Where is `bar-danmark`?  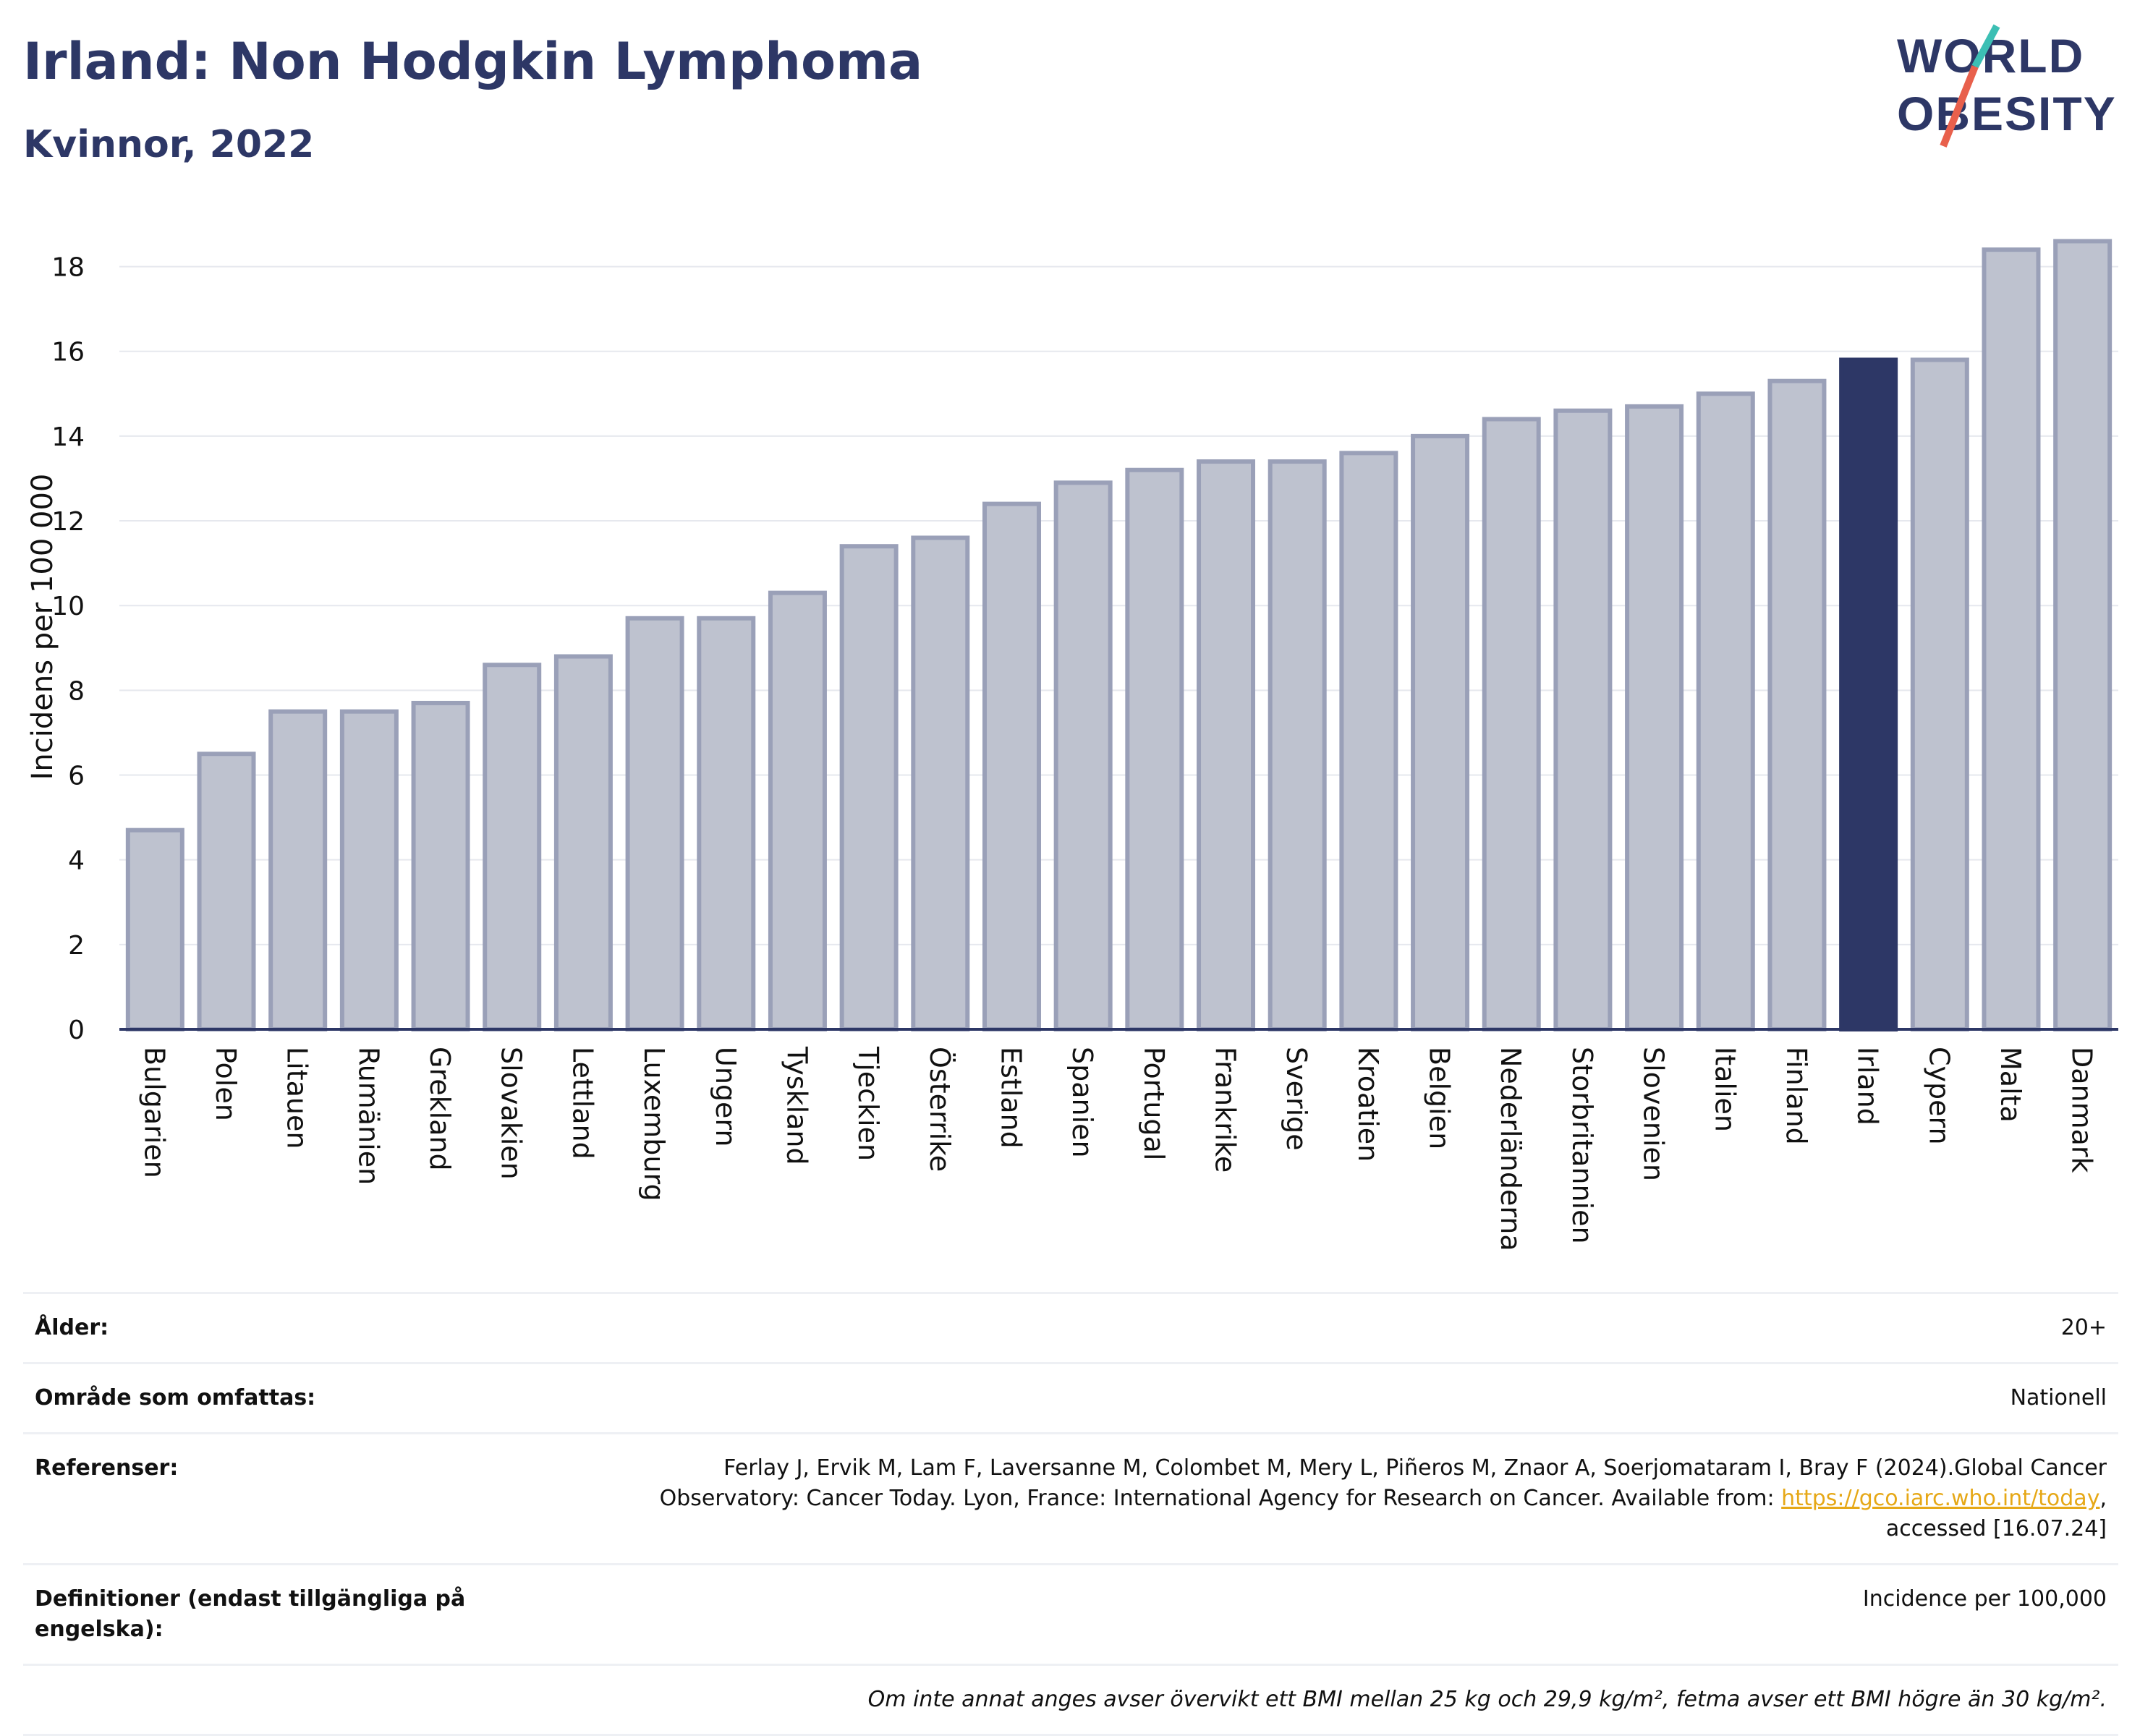 bar-danmark is located at coordinates (2083, 635).